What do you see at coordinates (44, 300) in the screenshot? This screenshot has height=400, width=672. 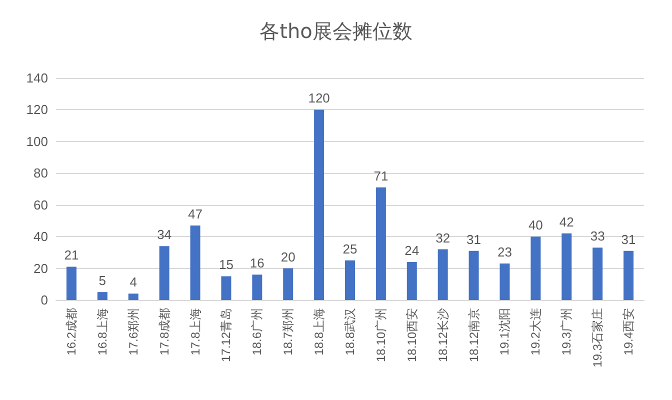 I see `y-tick-label: 0` at bounding box center [44, 300].